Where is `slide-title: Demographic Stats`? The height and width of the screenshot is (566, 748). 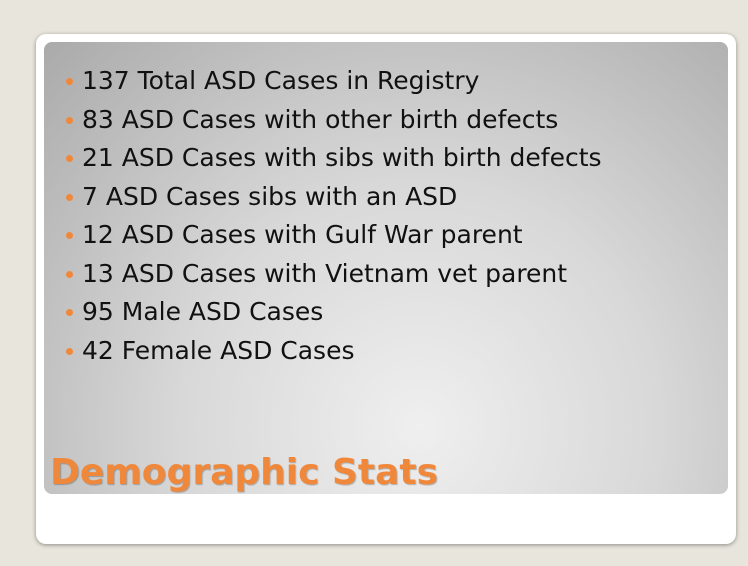 slide-title: Demographic Stats is located at coordinates (244, 472).